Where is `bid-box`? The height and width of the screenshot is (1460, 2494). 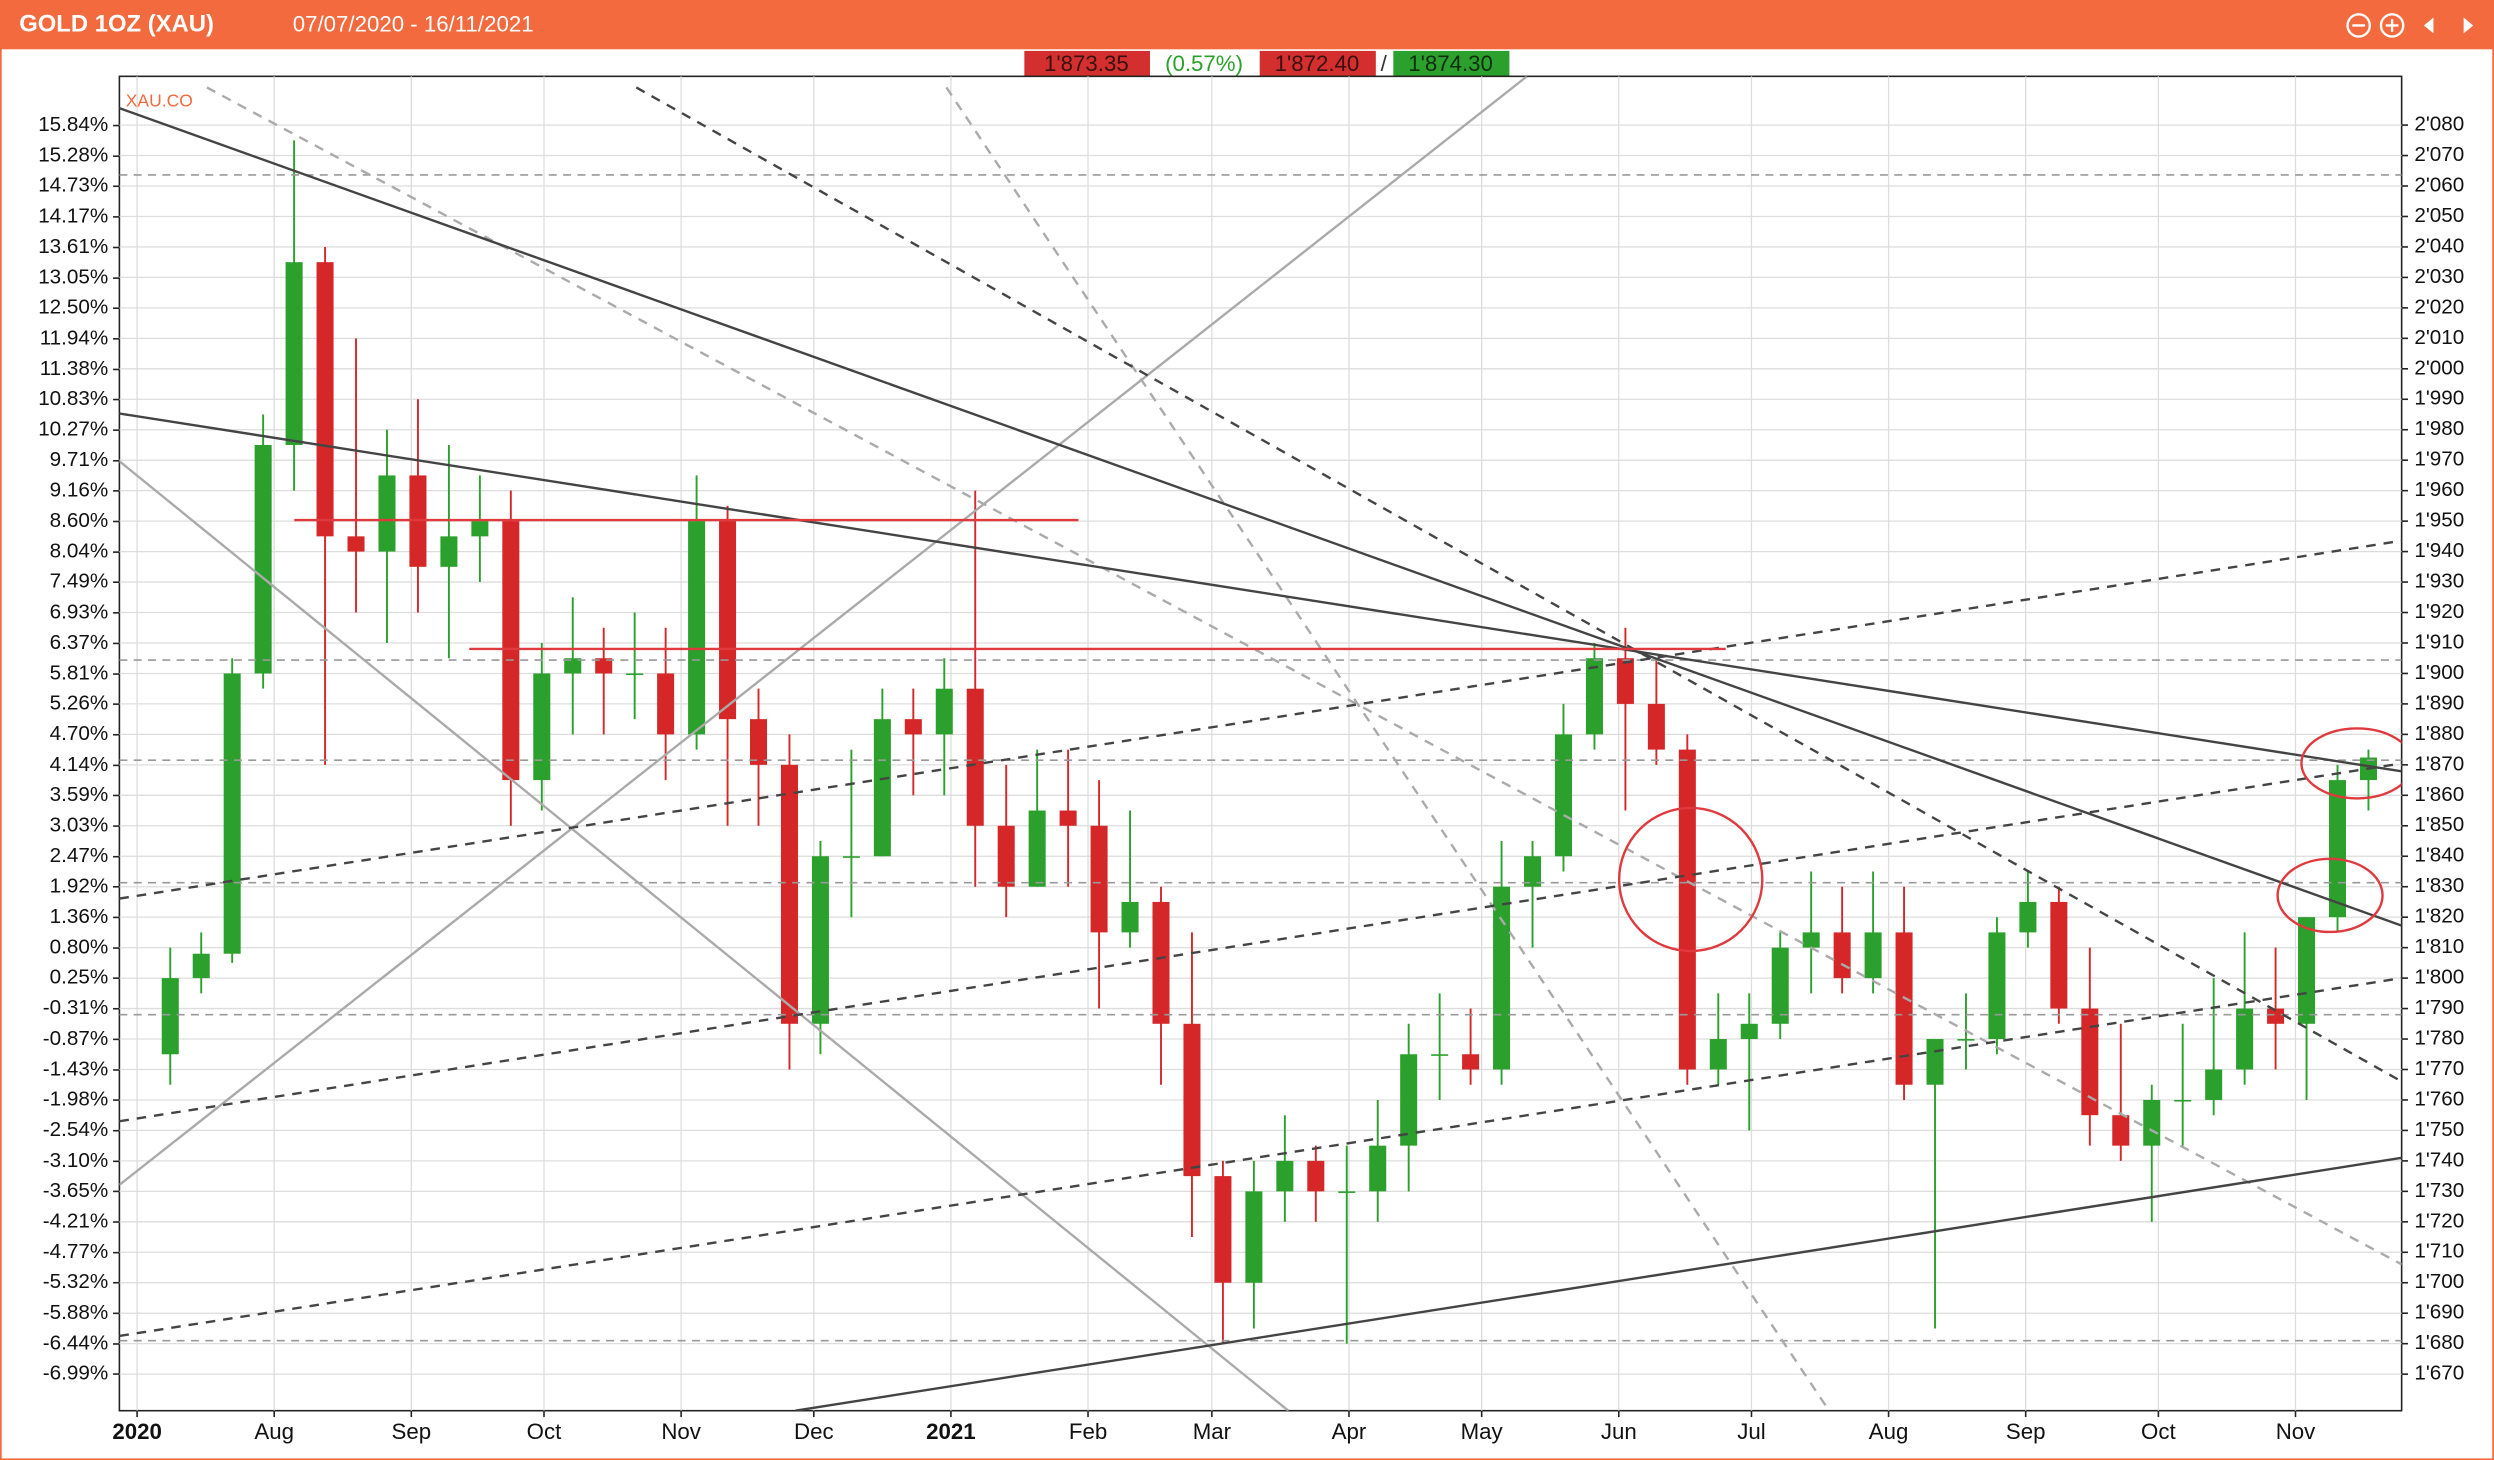
bid-box is located at coordinates (1317, 65).